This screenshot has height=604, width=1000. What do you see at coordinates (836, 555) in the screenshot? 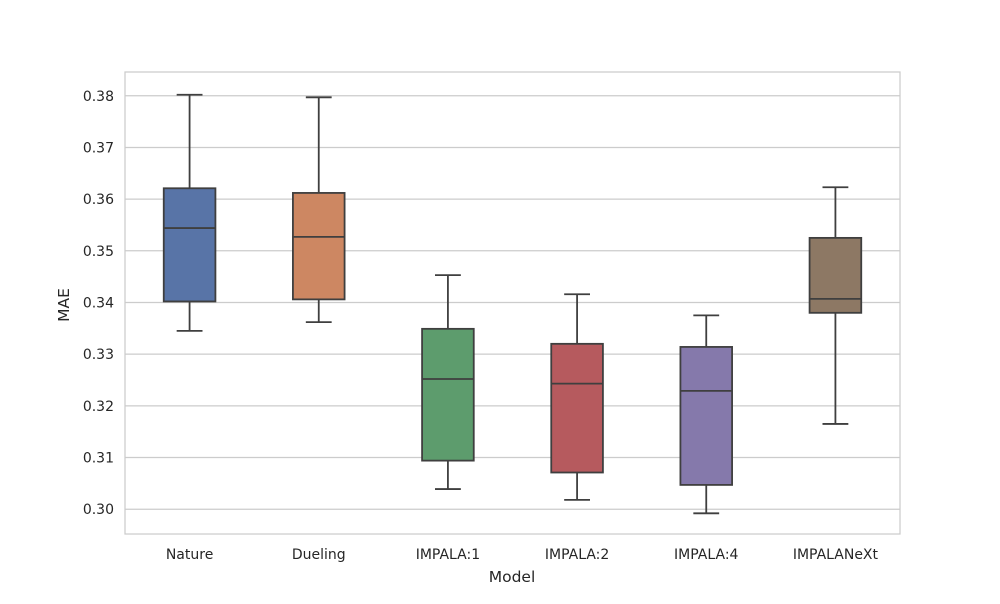
I see `x-tick-label: IMPALANeXt` at bounding box center [836, 555].